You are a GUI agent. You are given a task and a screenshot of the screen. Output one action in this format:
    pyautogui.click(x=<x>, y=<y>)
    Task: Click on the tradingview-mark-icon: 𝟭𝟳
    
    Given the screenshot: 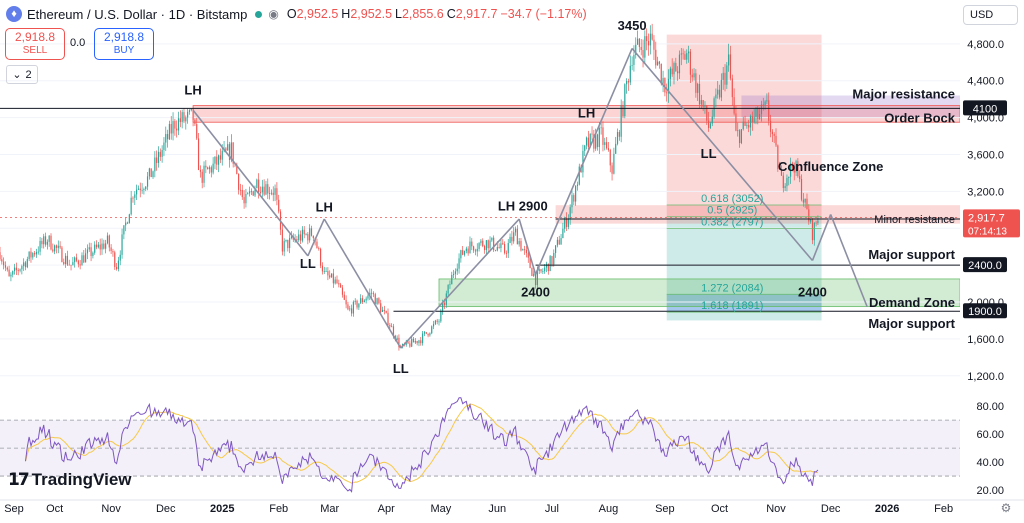 What is the action you would take?
    pyautogui.click(x=19, y=479)
    